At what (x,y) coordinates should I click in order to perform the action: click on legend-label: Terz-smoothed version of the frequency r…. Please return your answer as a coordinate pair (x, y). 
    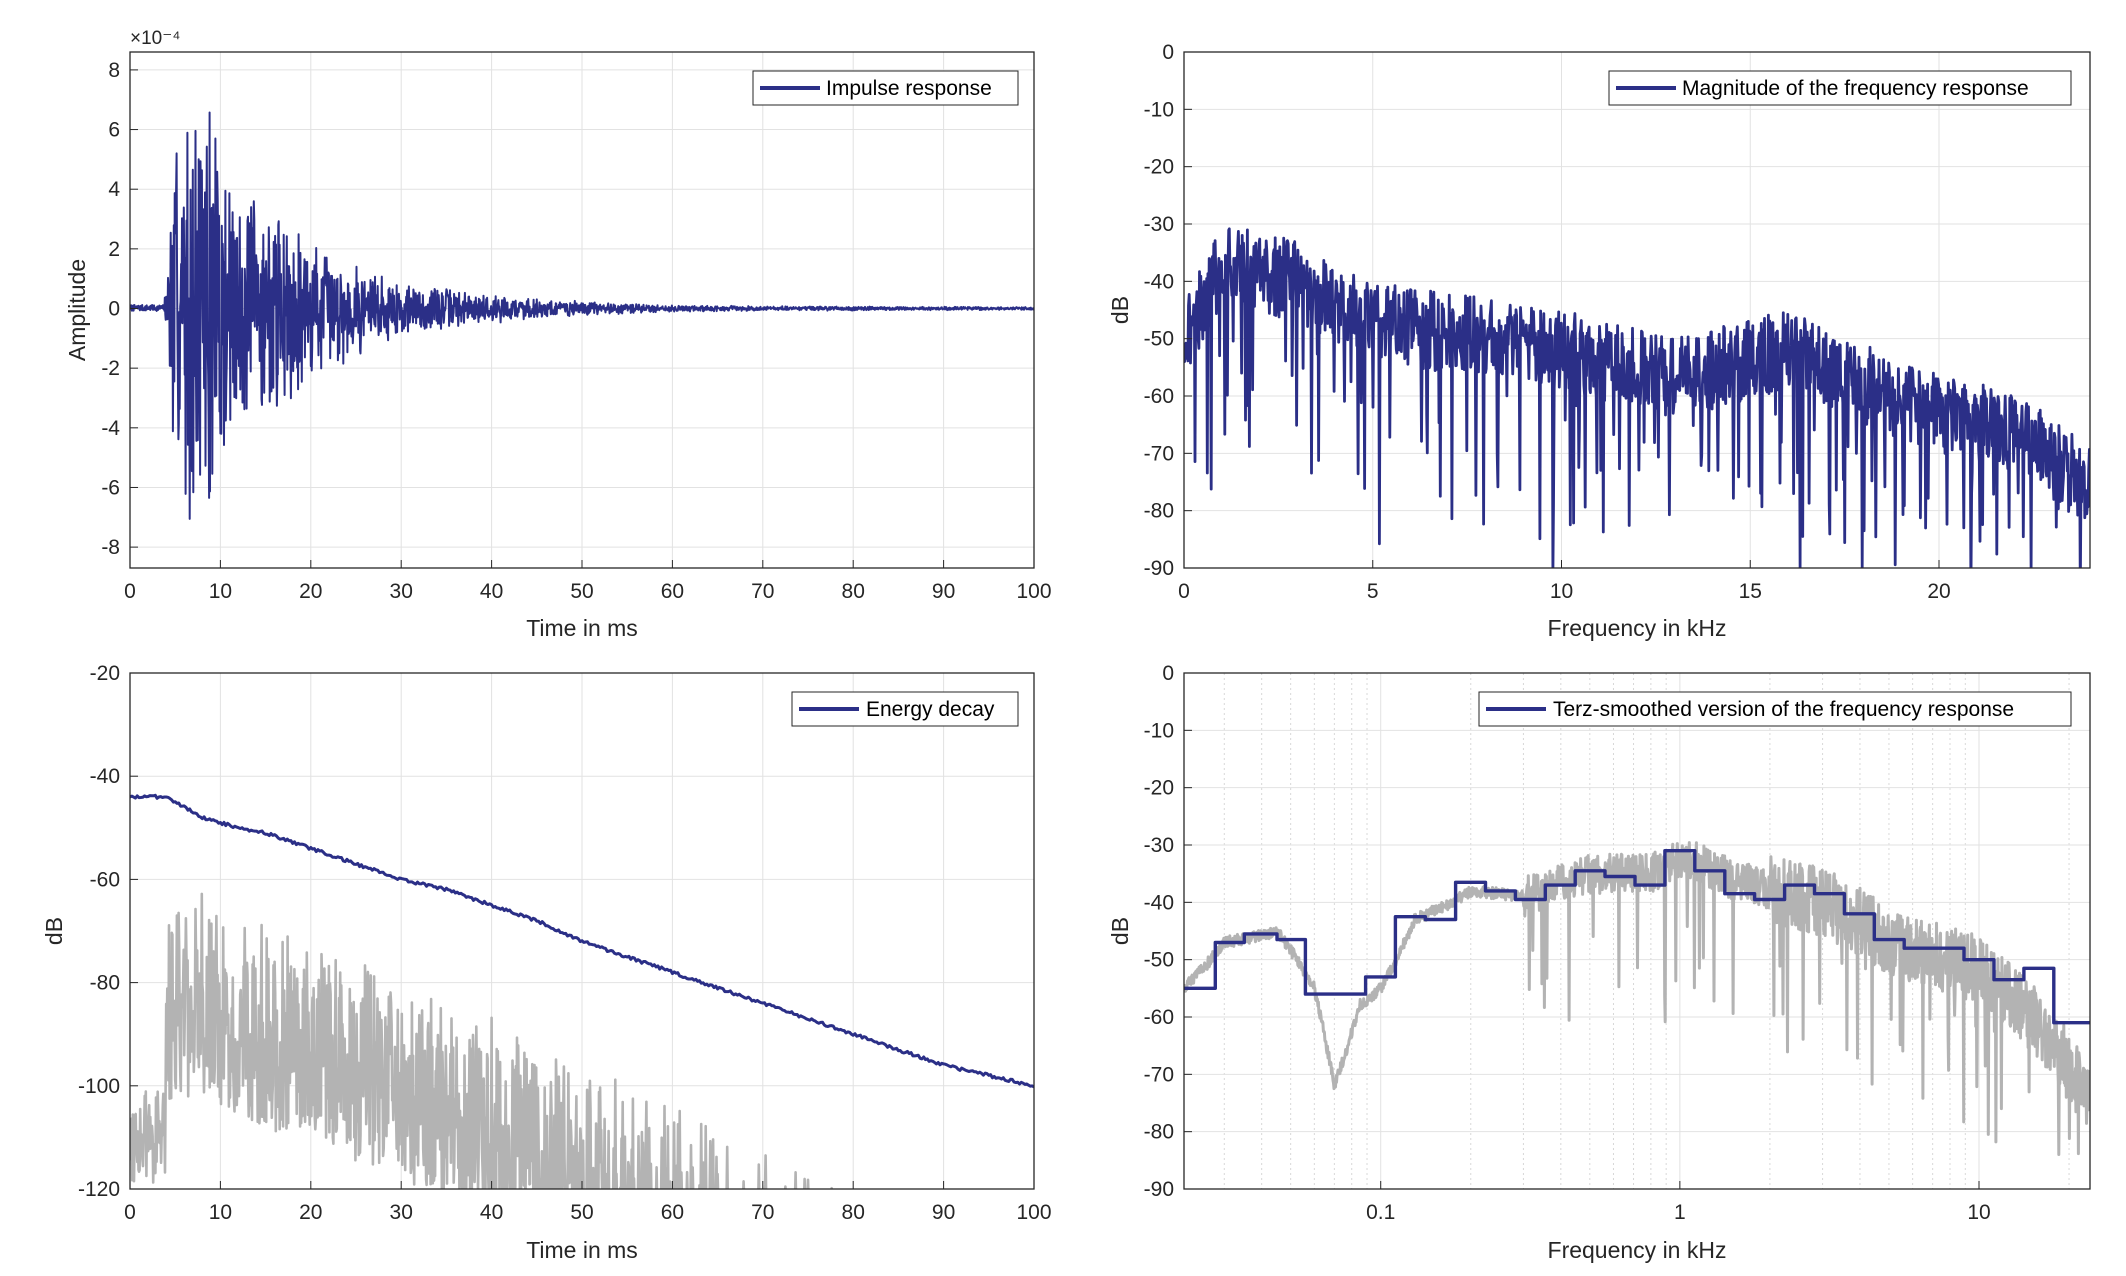
    Looking at the image, I should click on (1783, 709).